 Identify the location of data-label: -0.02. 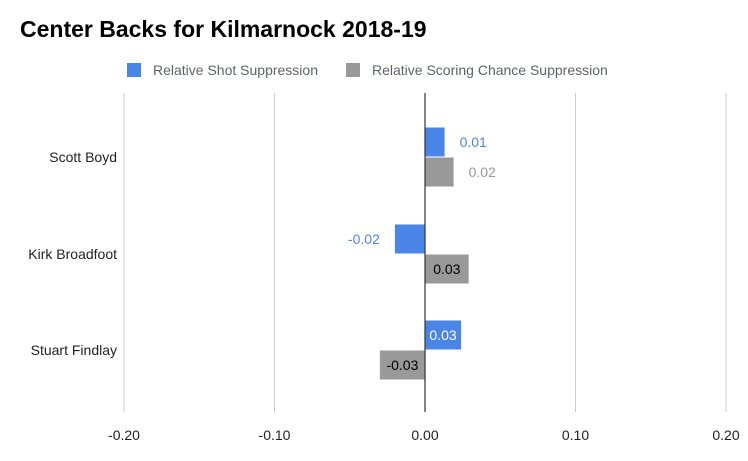
(364, 239).